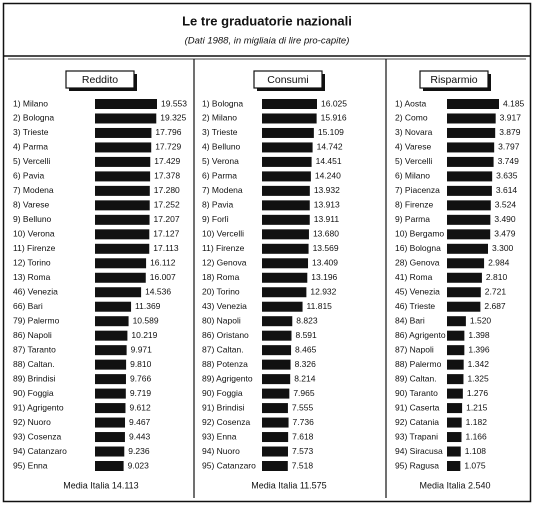 This screenshot has height=505, width=534. What do you see at coordinates (167, 161) in the screenshot?
I see `value-label: 17.429` at bounding box center [167, 161].